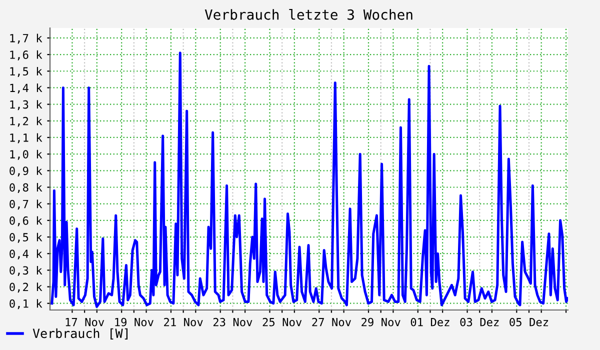 This screenshot has height=350, width=600. I want to click on y-tick-label: 1,0 k, so click(26, 155).